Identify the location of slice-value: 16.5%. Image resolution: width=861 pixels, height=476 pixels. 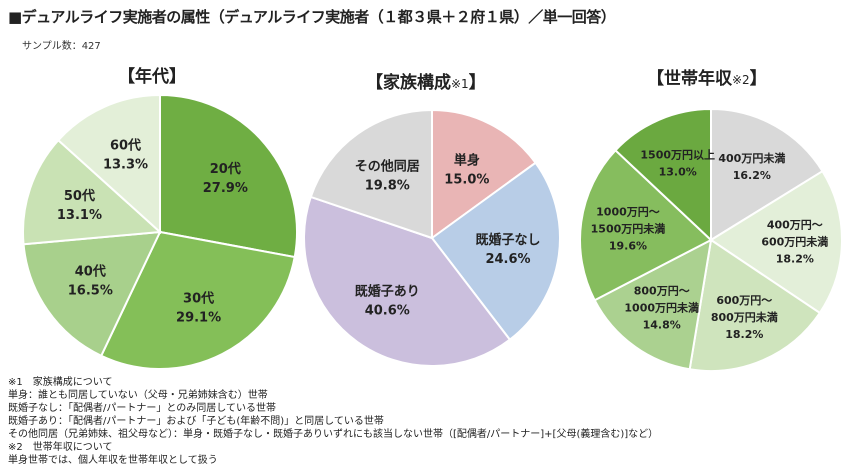
(90, 291).